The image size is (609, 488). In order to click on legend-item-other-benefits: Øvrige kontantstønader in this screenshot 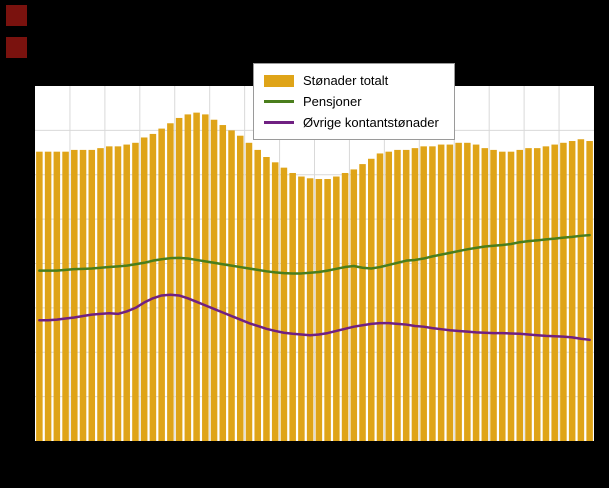, I will do `click(354, 122)`.